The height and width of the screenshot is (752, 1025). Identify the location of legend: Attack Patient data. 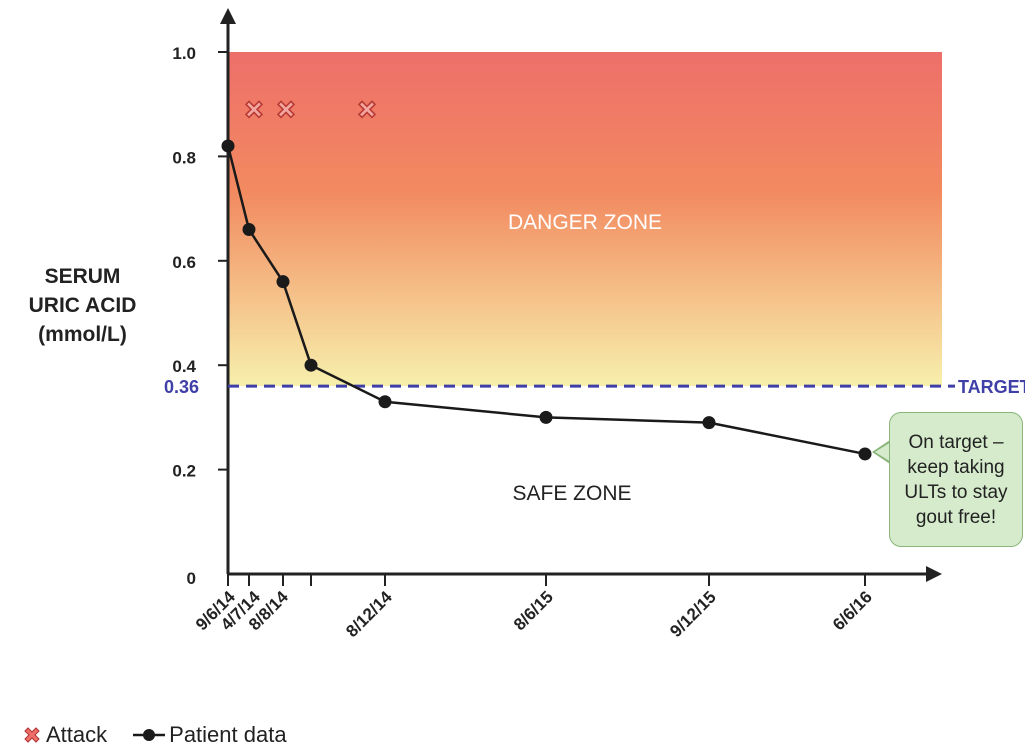
(166, 735).